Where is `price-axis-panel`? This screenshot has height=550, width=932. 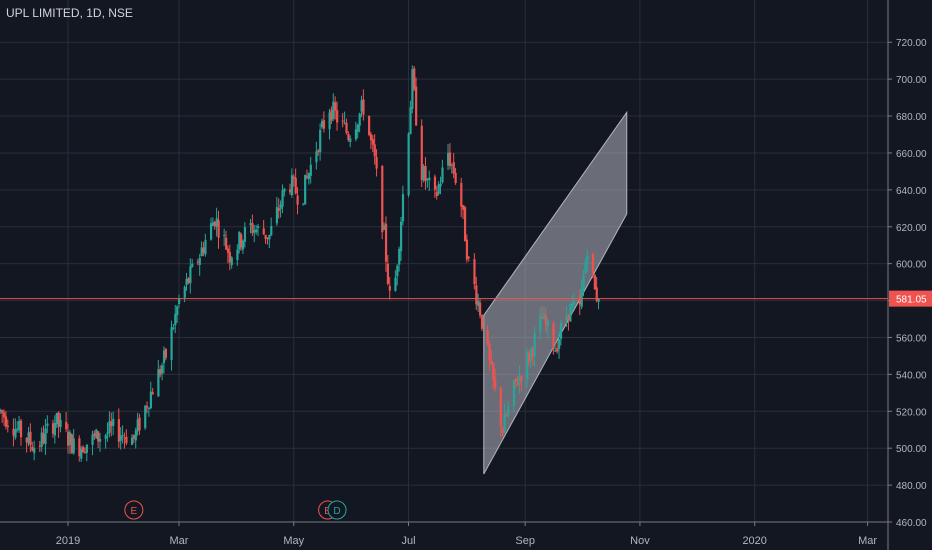
price-axis-panel is located at coordinates (910, 275).